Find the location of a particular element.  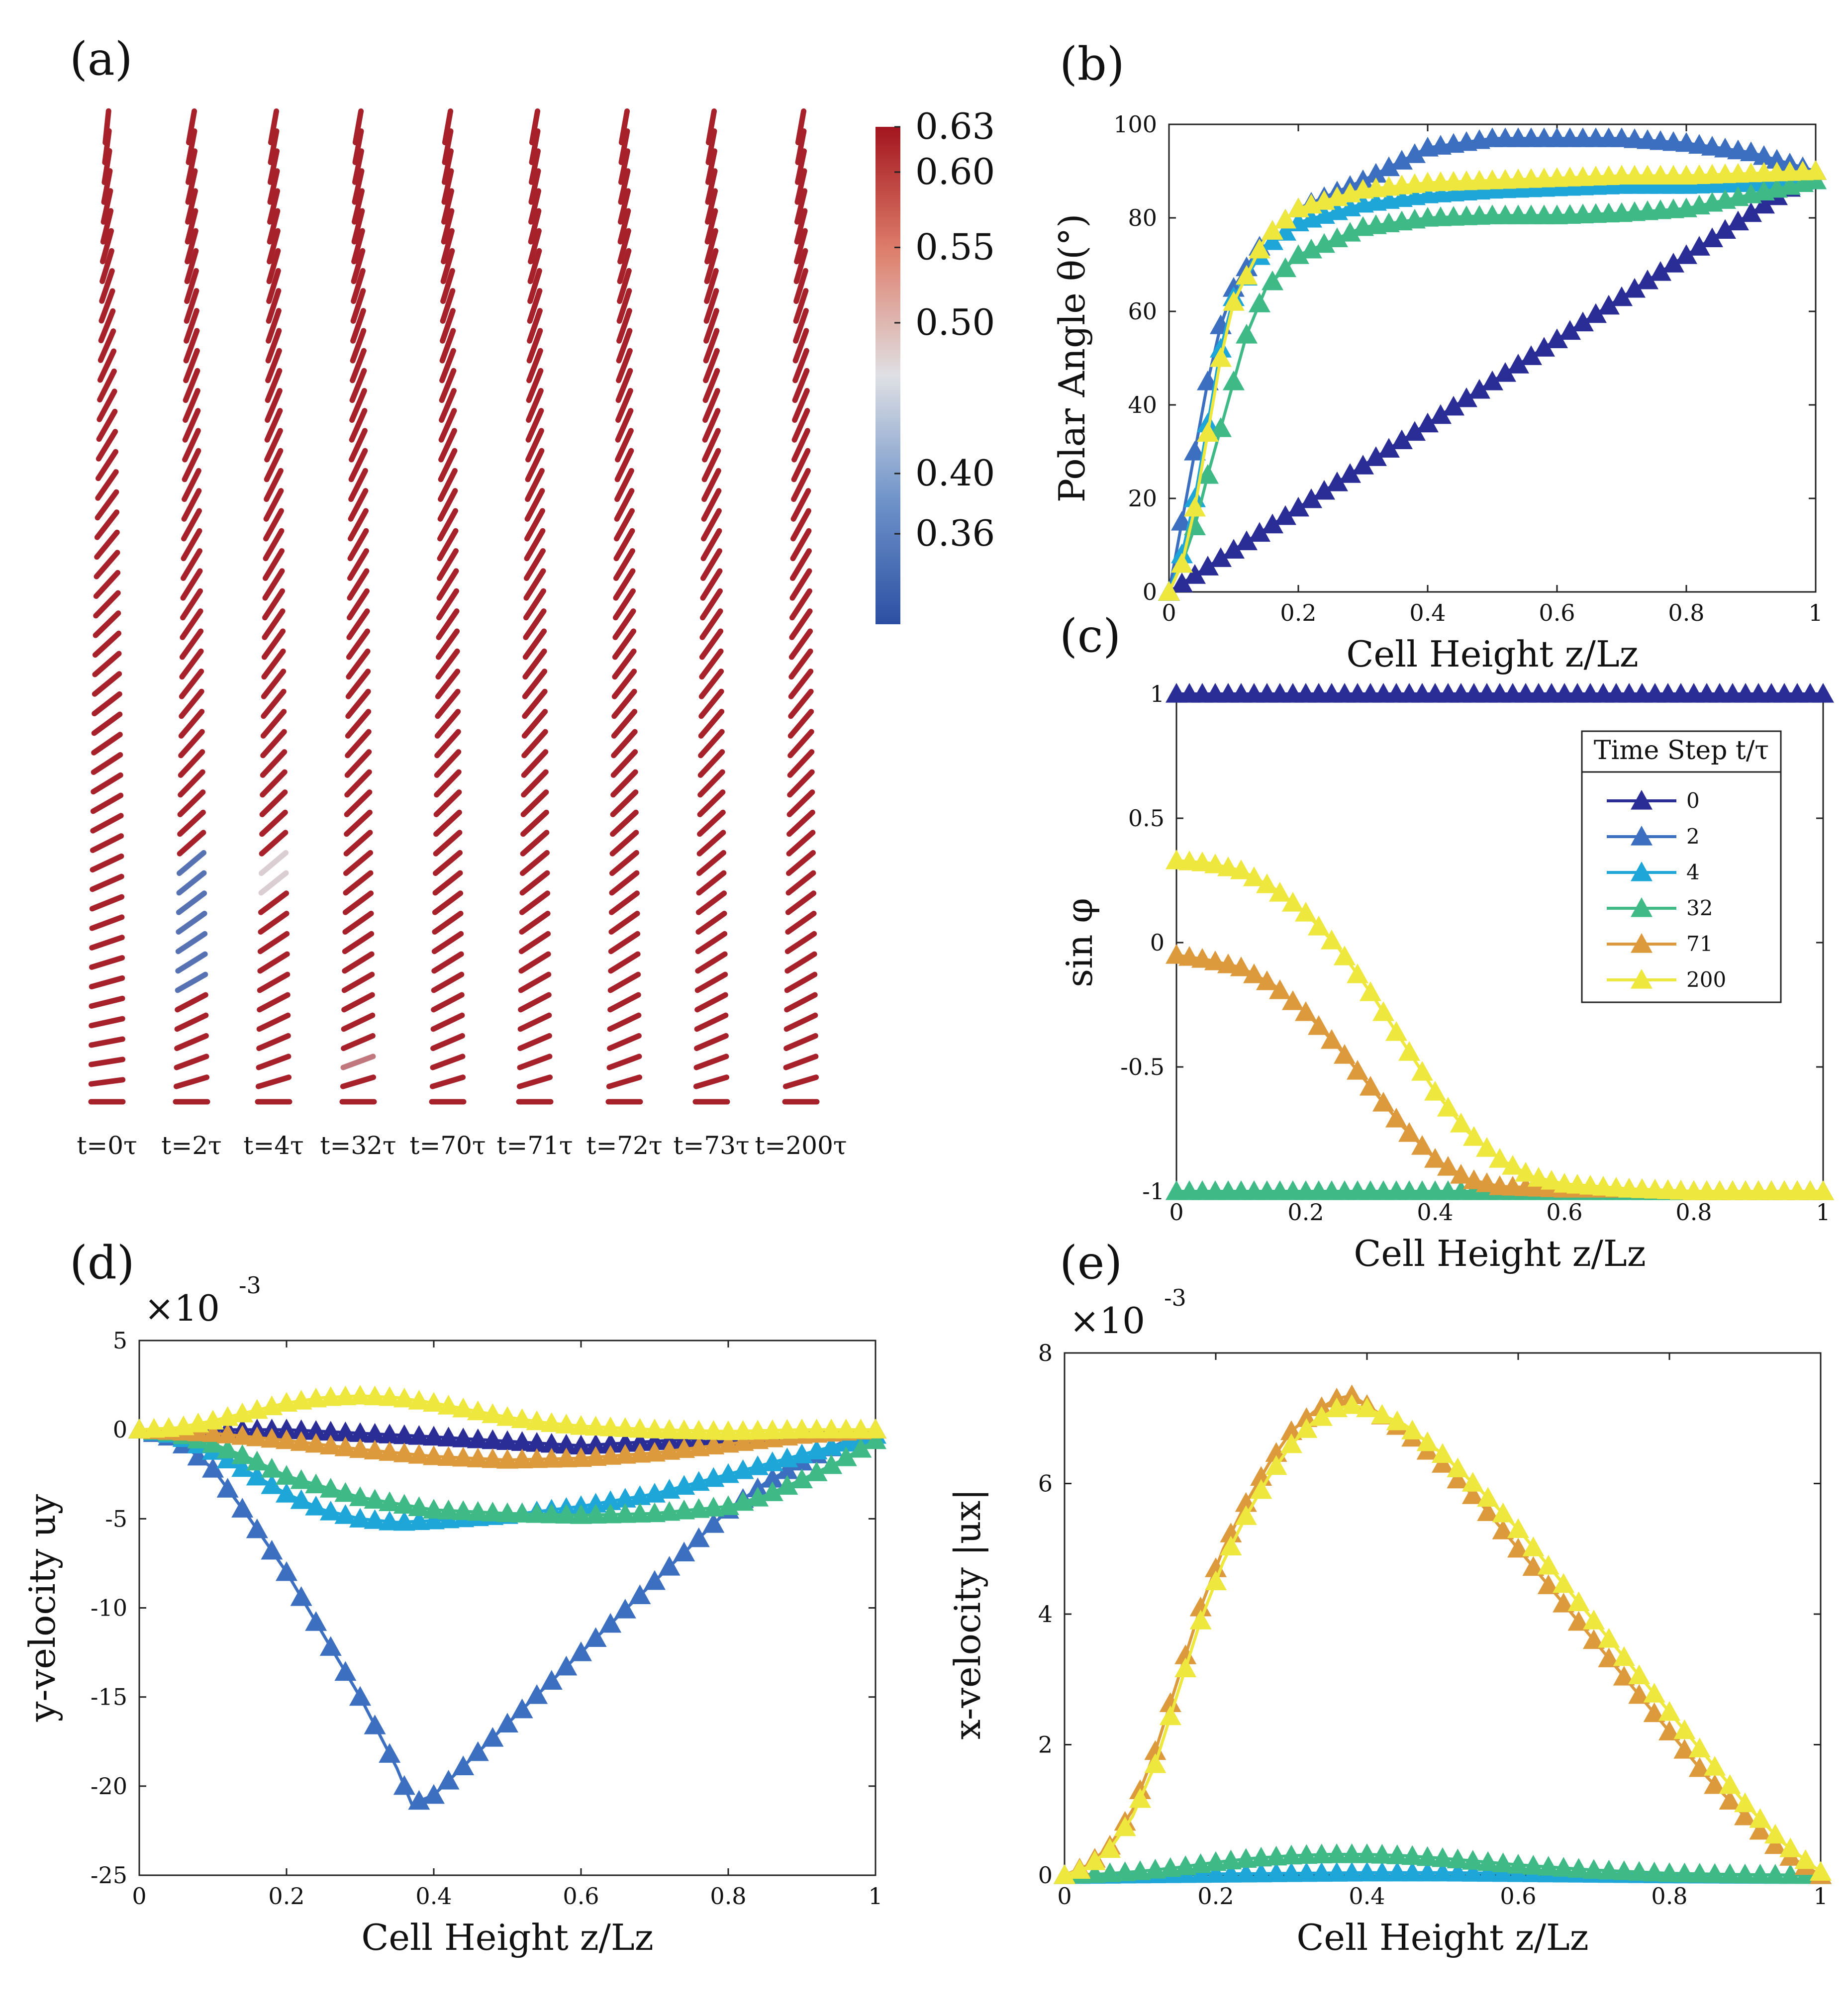

time-label: t=72τ is located at coordinates (624, 1145).